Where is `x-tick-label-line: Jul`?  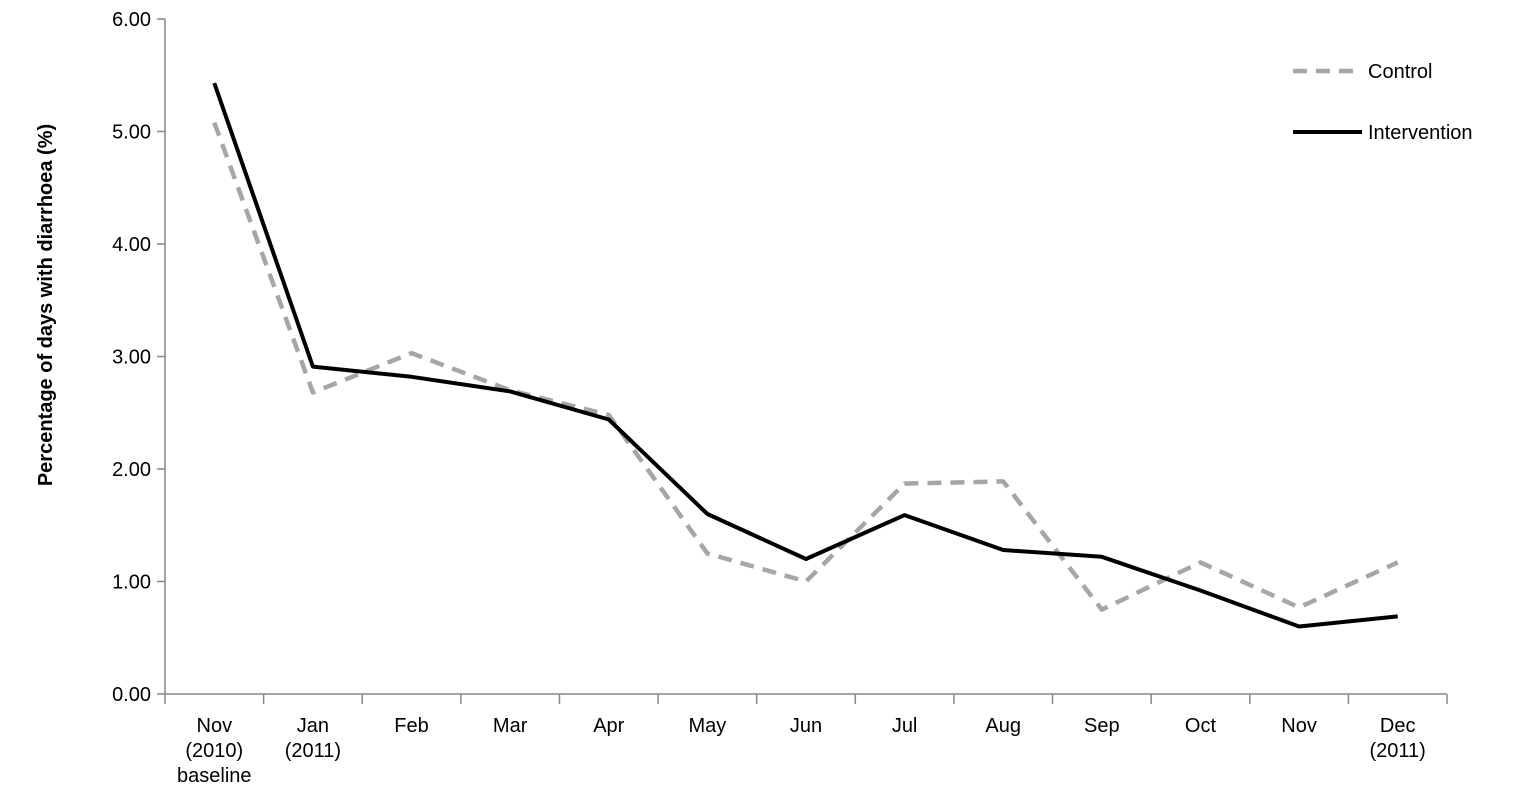 x-tick-label-line: Jul is located at coordinates (905, 726).